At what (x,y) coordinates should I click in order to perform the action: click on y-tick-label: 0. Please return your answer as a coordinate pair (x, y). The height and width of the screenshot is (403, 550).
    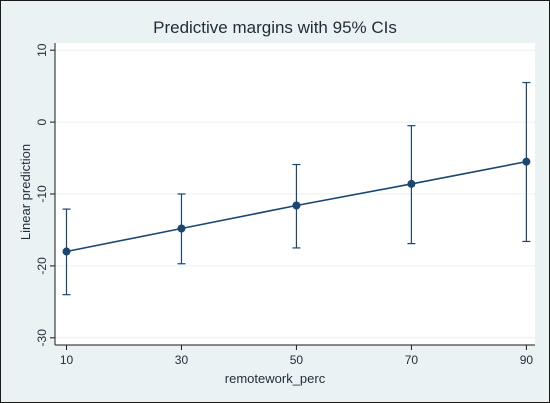
    Looking at the image, I should click on (42, 121).